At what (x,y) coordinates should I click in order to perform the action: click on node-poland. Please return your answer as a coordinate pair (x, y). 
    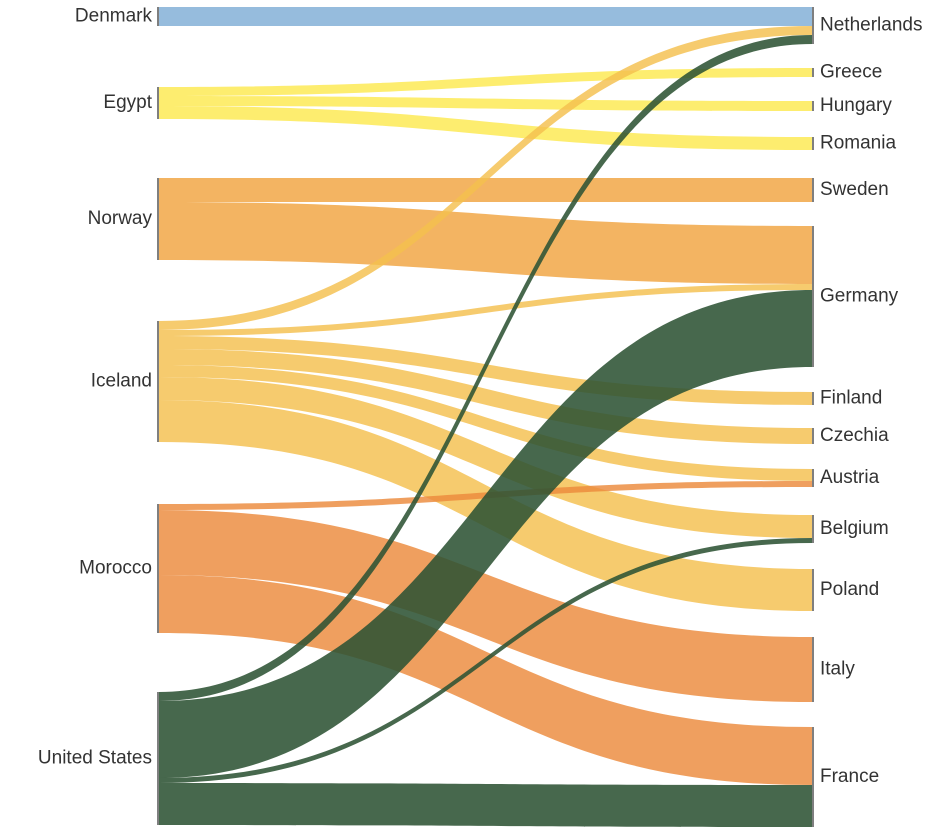
    Looking at the image, I should click on (813, 590).